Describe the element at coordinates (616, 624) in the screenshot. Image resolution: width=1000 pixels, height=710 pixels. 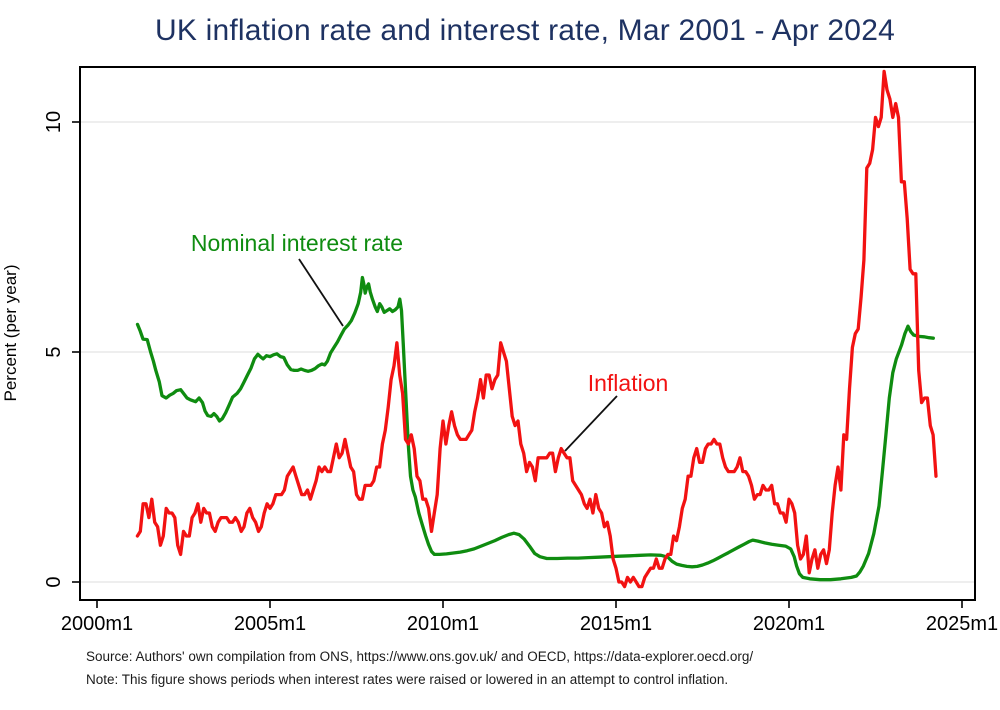
I see `x-tick-label-2015: 2015m1` at that location.